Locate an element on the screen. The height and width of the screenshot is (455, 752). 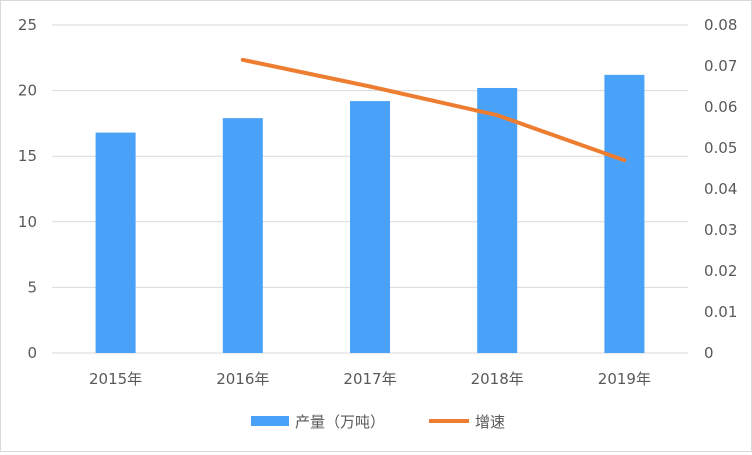
right-tick-label: 0.02 is located at coordinates (720, 271).